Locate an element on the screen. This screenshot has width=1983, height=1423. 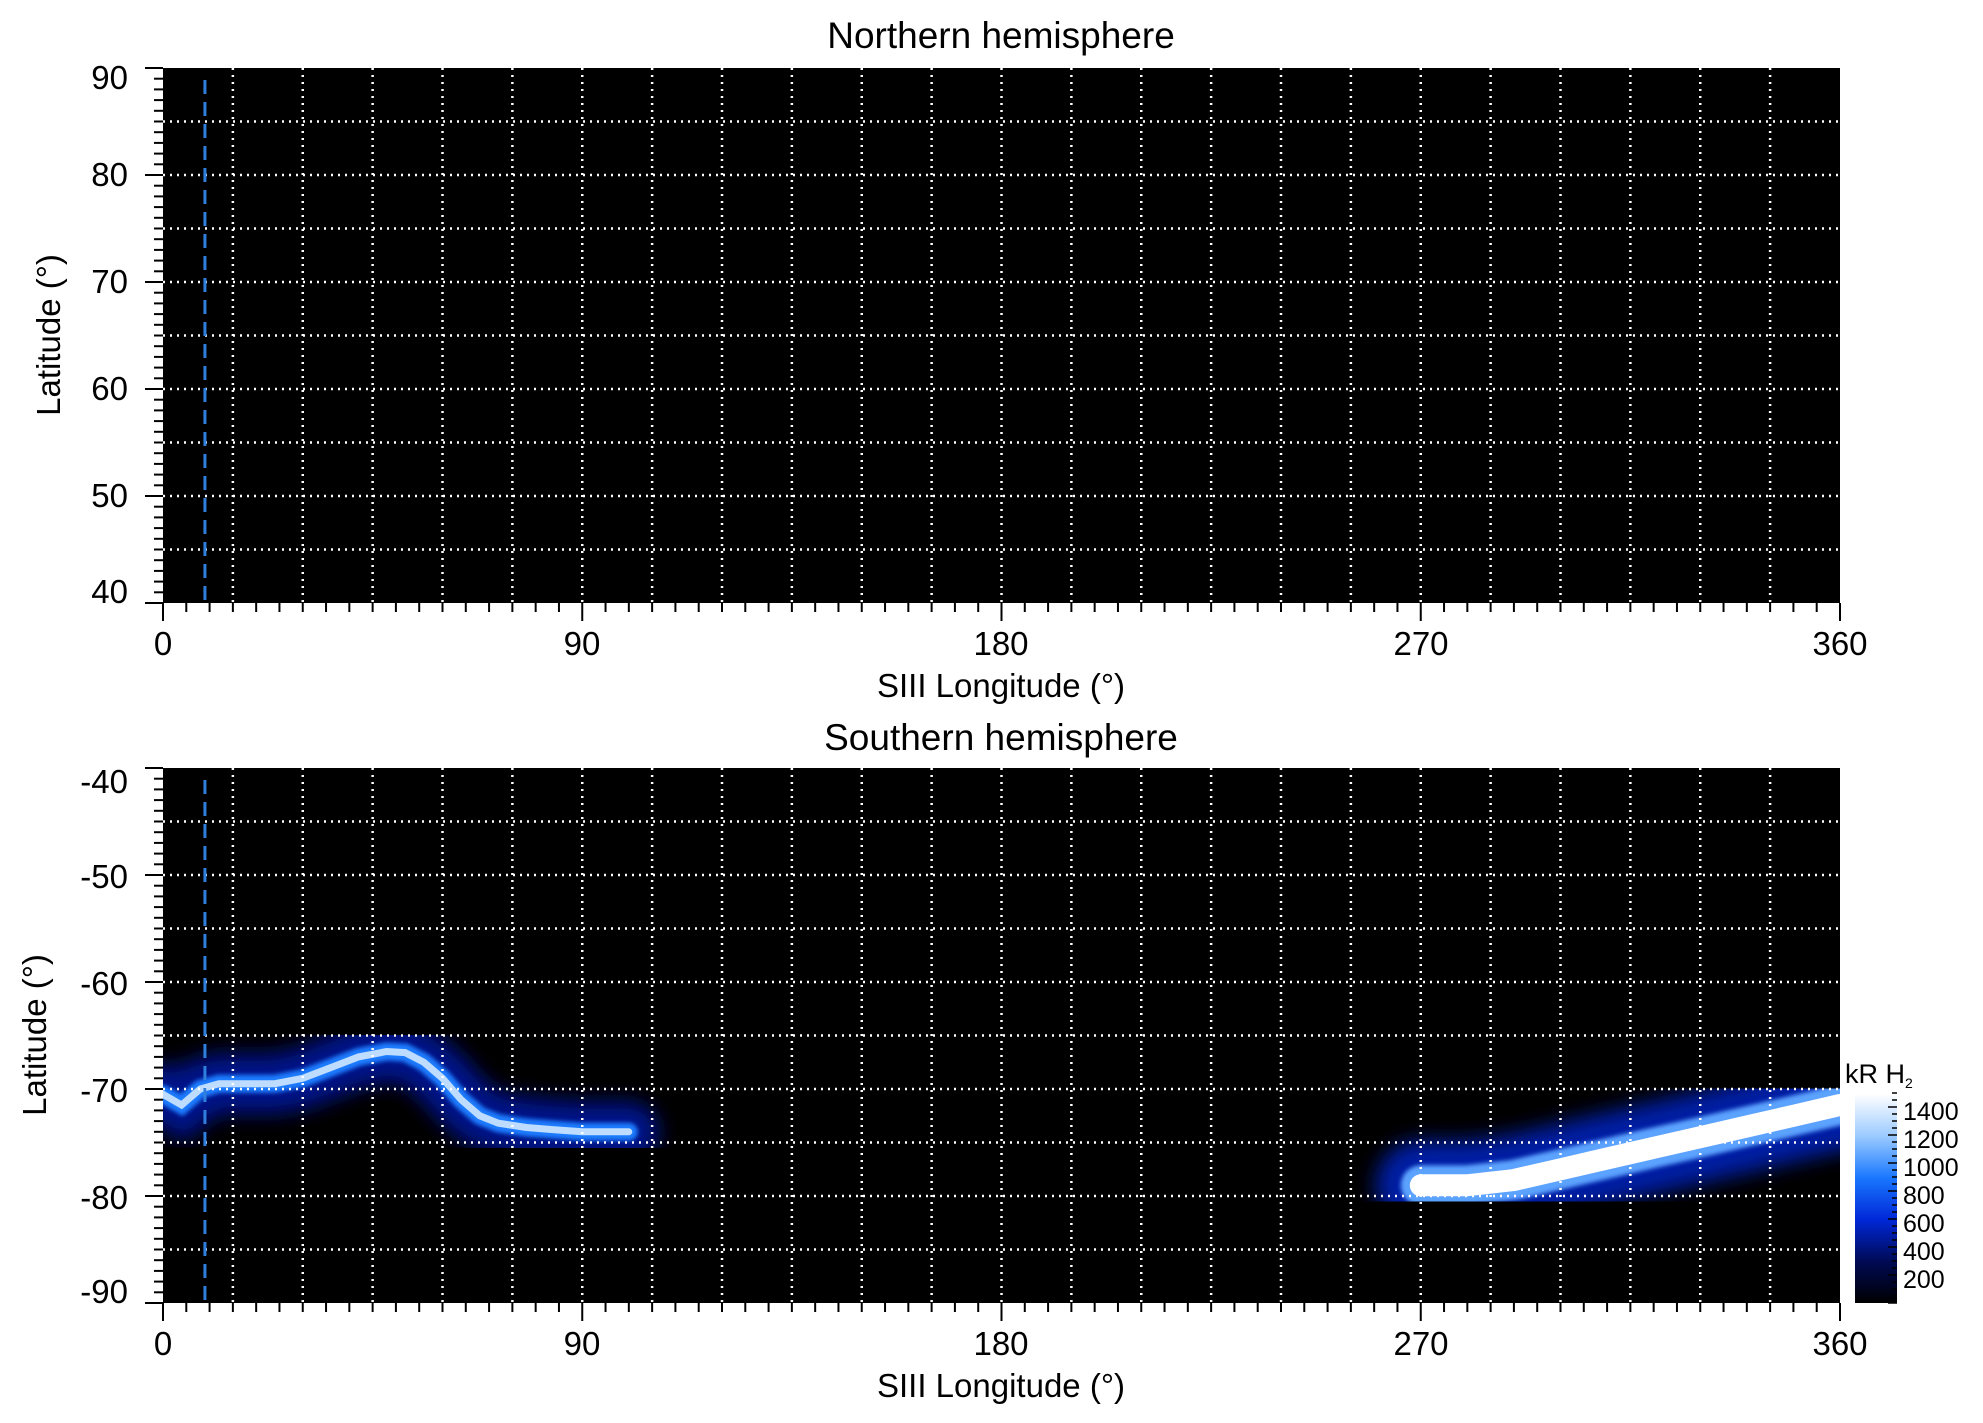
south-x-axis-label: SIII Longitude (°) is located at coordinates (1001, 1385).